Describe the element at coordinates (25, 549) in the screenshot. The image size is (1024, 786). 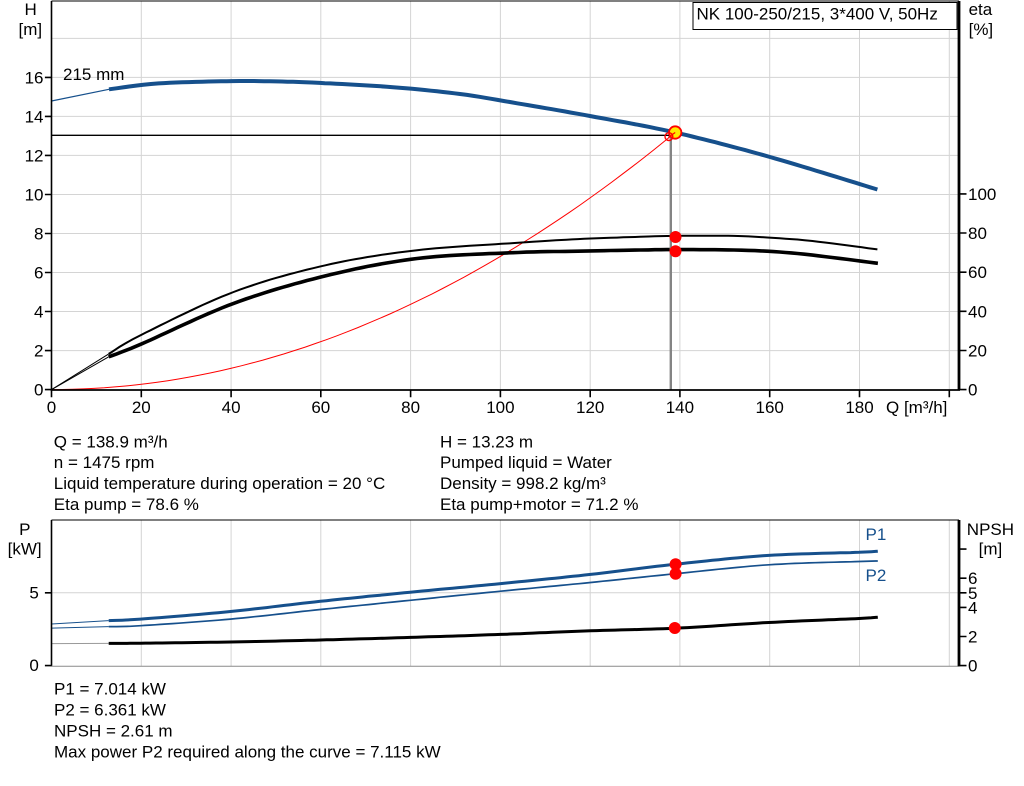
I see `svg-text: [kW]` at that location.